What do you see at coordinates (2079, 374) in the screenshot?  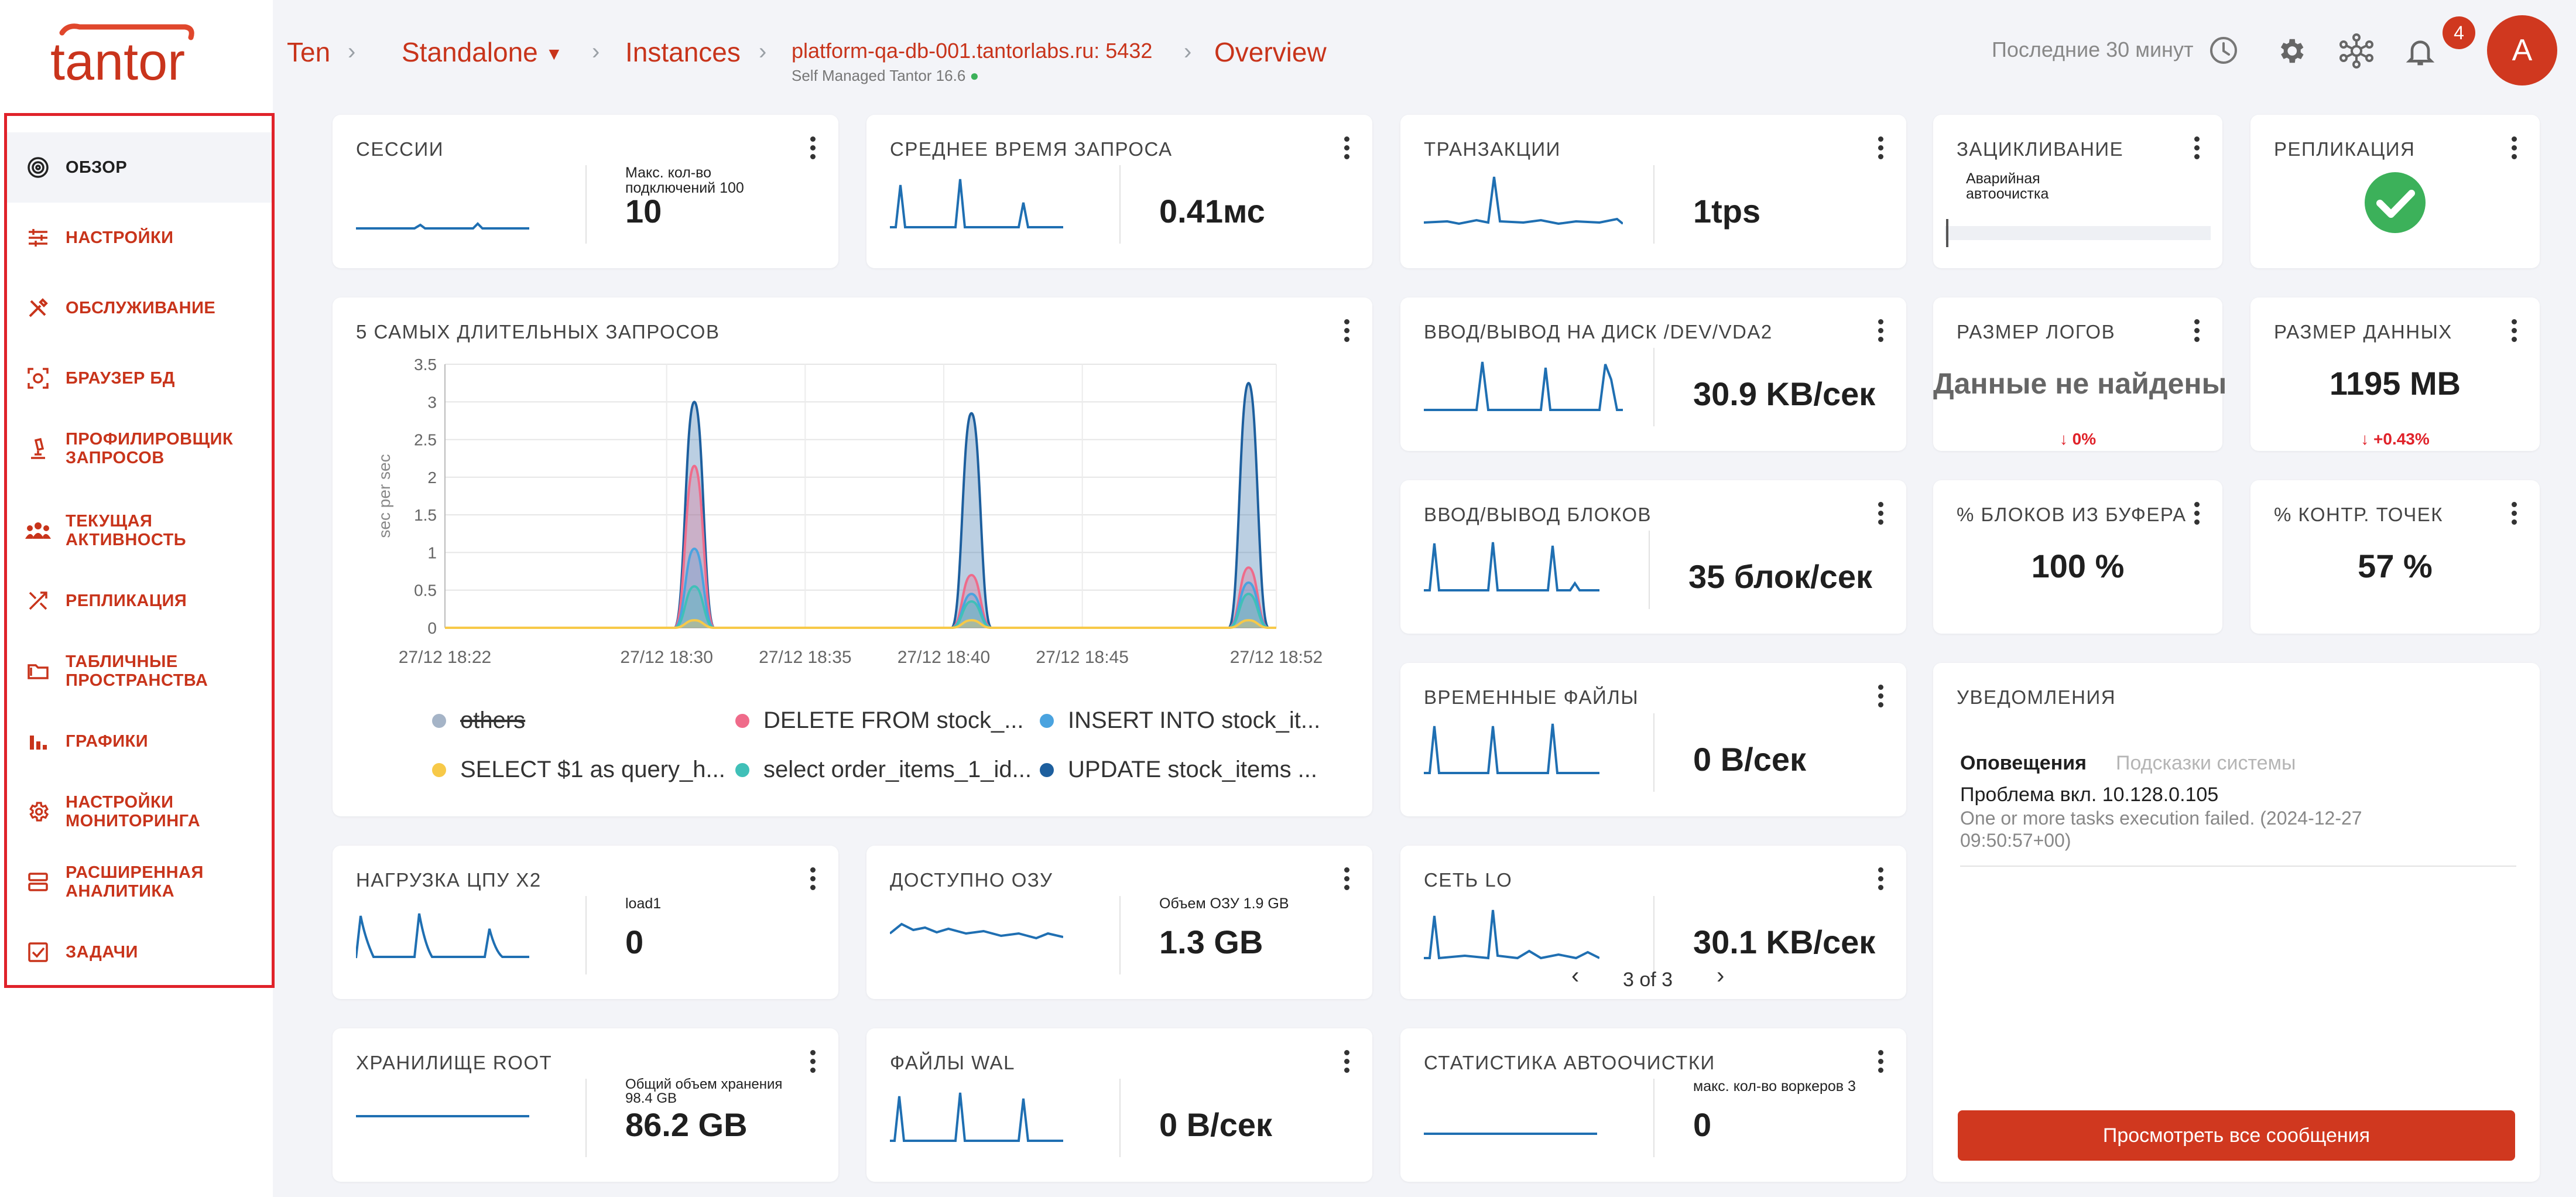 I see `log-size-card: РАЗМЕР ЛОГОВ Данные не найдены ↓ 0%` at bounding box center [2079, 374].